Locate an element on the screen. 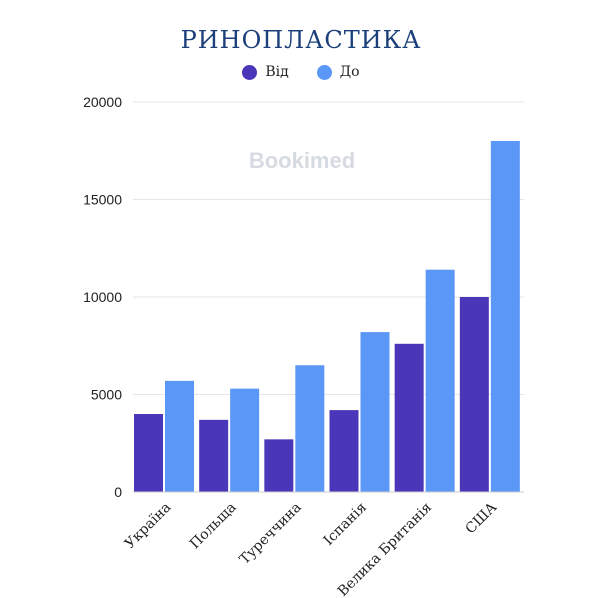 Image resolution: width=602 pixels, height=598 pixels. x-tick-label: Іспанія is located at coordinates (345, 523).